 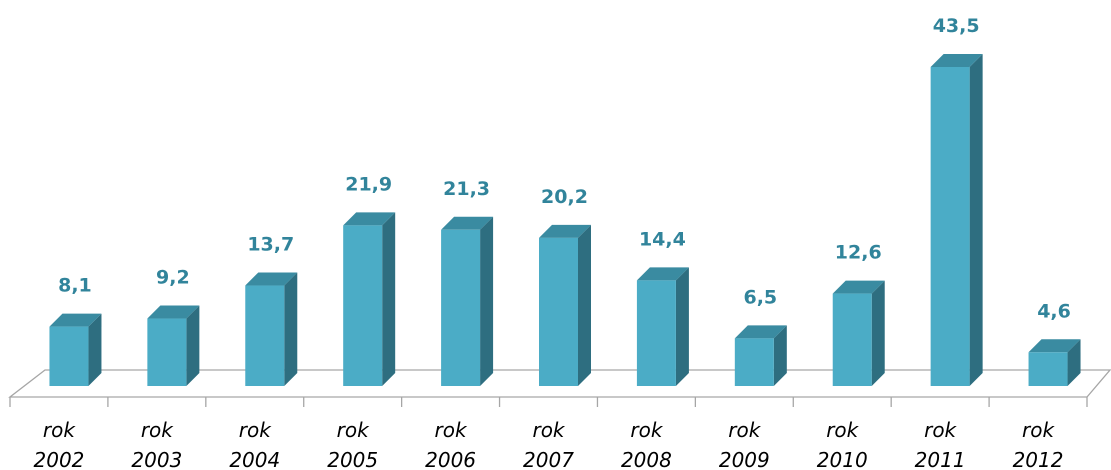 I want to click on x-tick-label: rok 2006, so click(x=451, y=444).